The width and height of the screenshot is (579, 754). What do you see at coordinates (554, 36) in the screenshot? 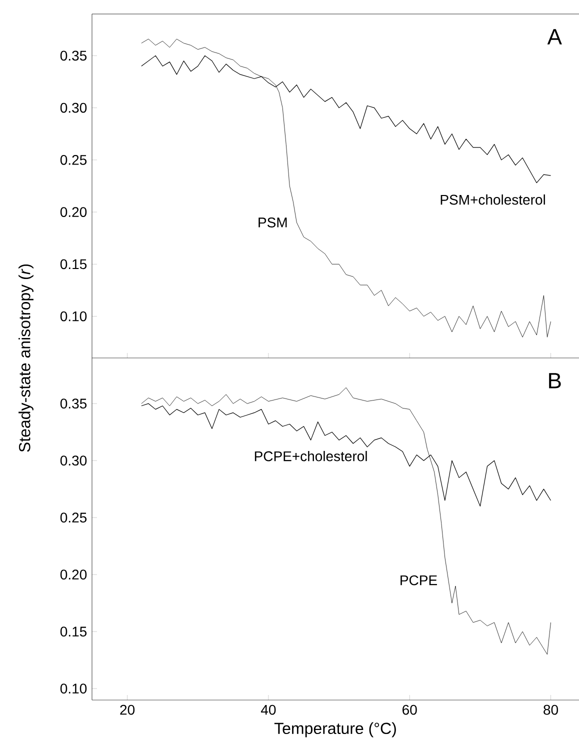
I see `text: A` at bounding box center [554, 36].